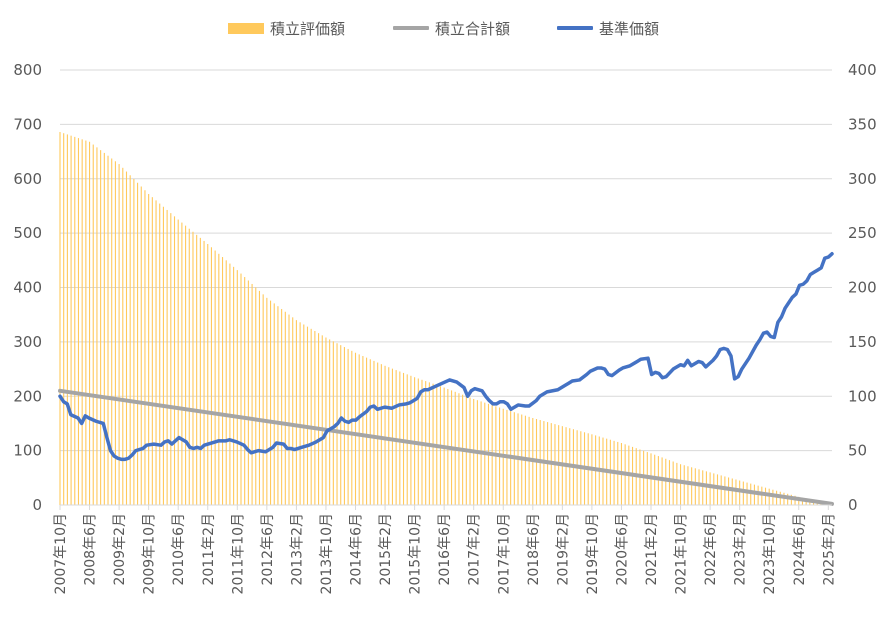 This screenshot has height=625, width=892. Describe the element at coordinates (862, 233) in the screenshot. I see `y-right-tick-label: 250` at that location.